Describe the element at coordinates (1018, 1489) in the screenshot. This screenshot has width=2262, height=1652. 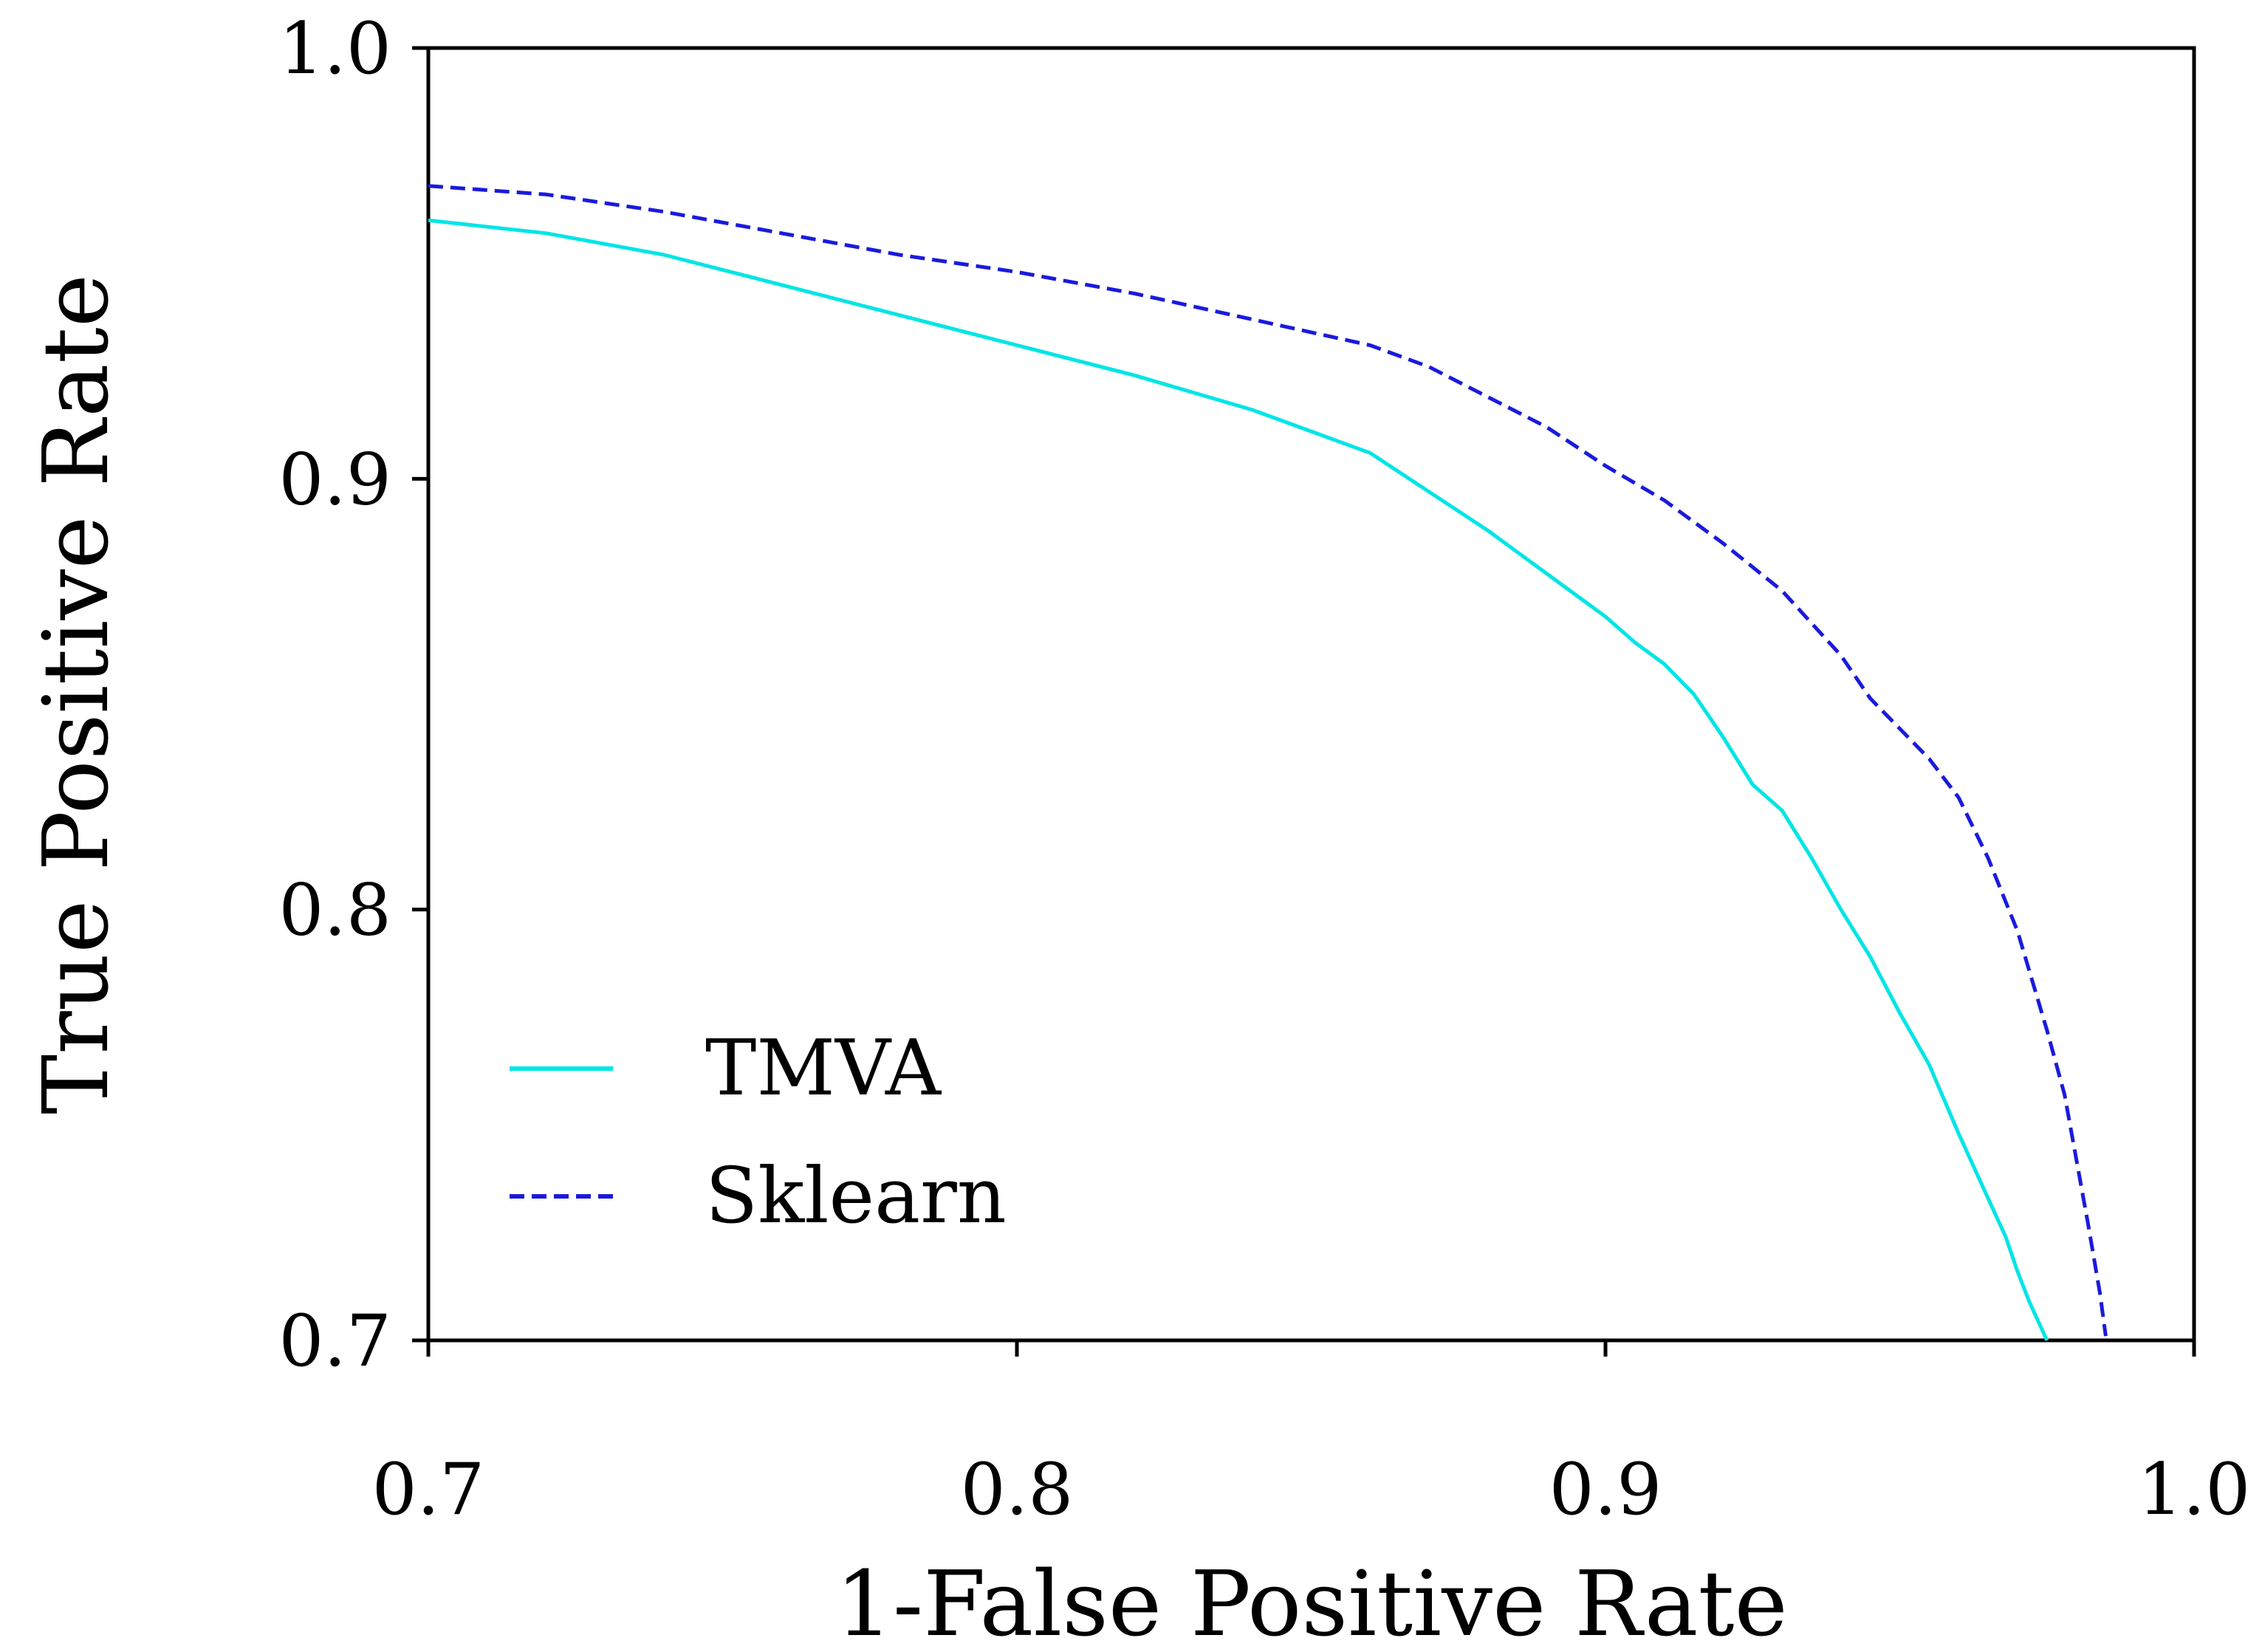
I see `x-tick-label: 0.8` at that location.